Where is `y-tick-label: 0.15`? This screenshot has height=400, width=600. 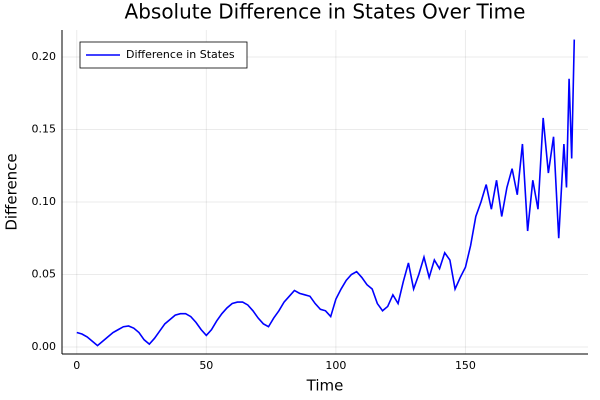 y-tick-label: 0.15 is located at coordinates (44, 128).